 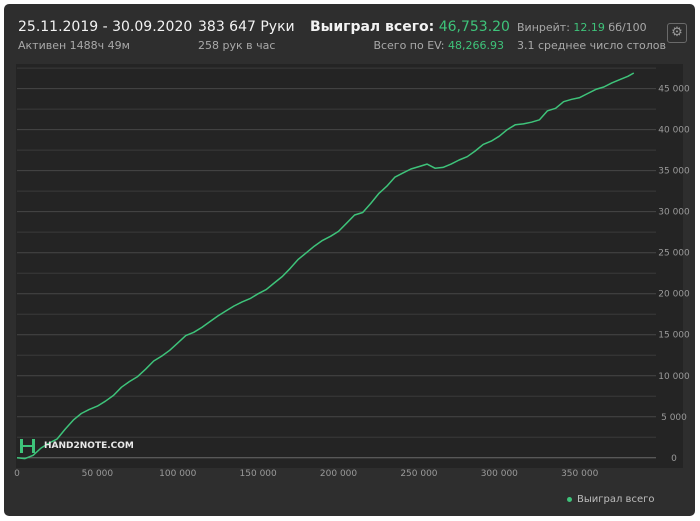 I want to click on logo-text: HAND2NOTE.COM, so click(x=89, y=446).